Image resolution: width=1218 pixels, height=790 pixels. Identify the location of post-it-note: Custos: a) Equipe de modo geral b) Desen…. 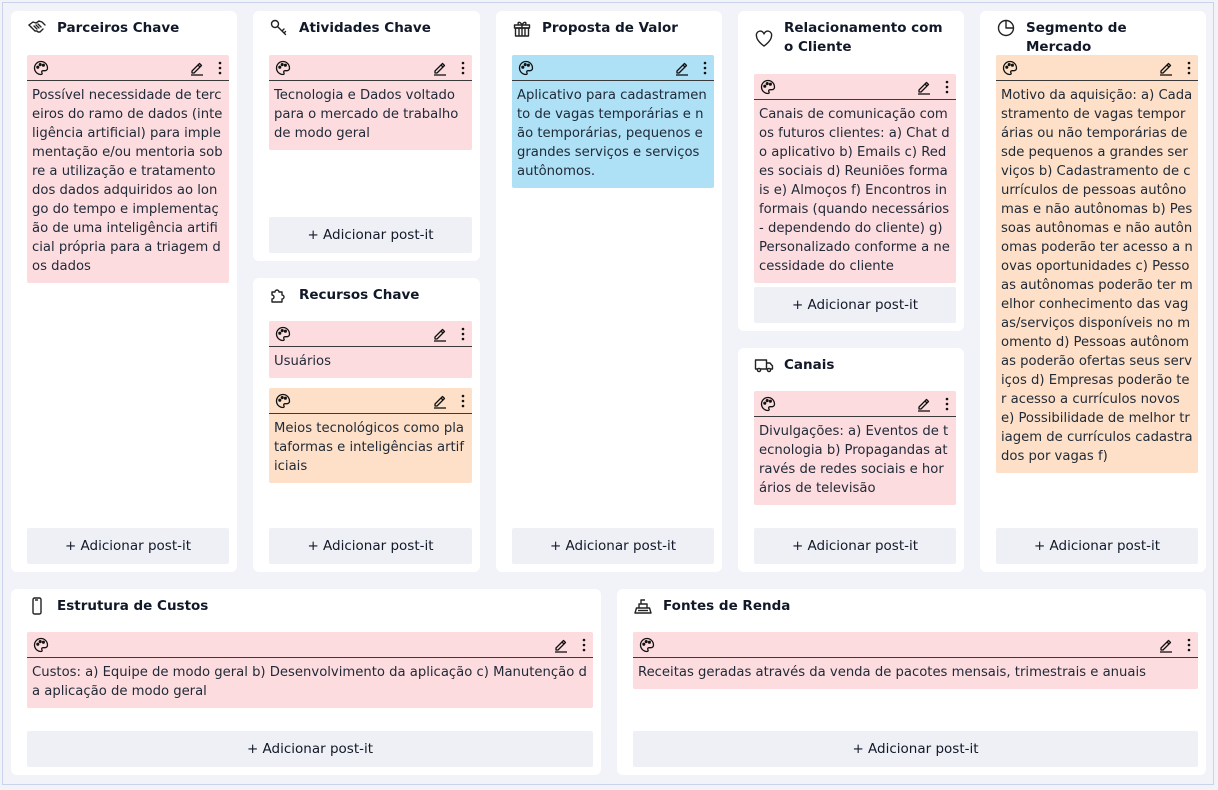
(310, 670).